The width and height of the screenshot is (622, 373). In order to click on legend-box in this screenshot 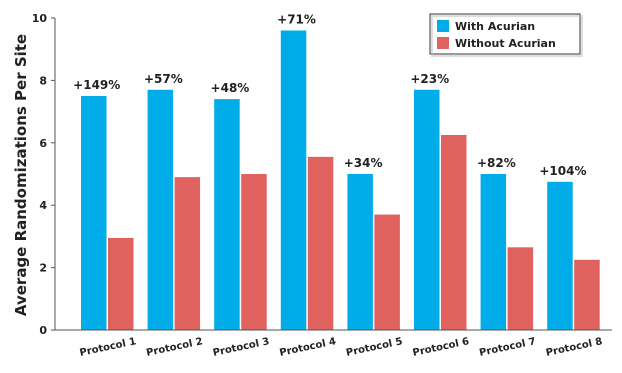, I will do `click(505, 34)`.